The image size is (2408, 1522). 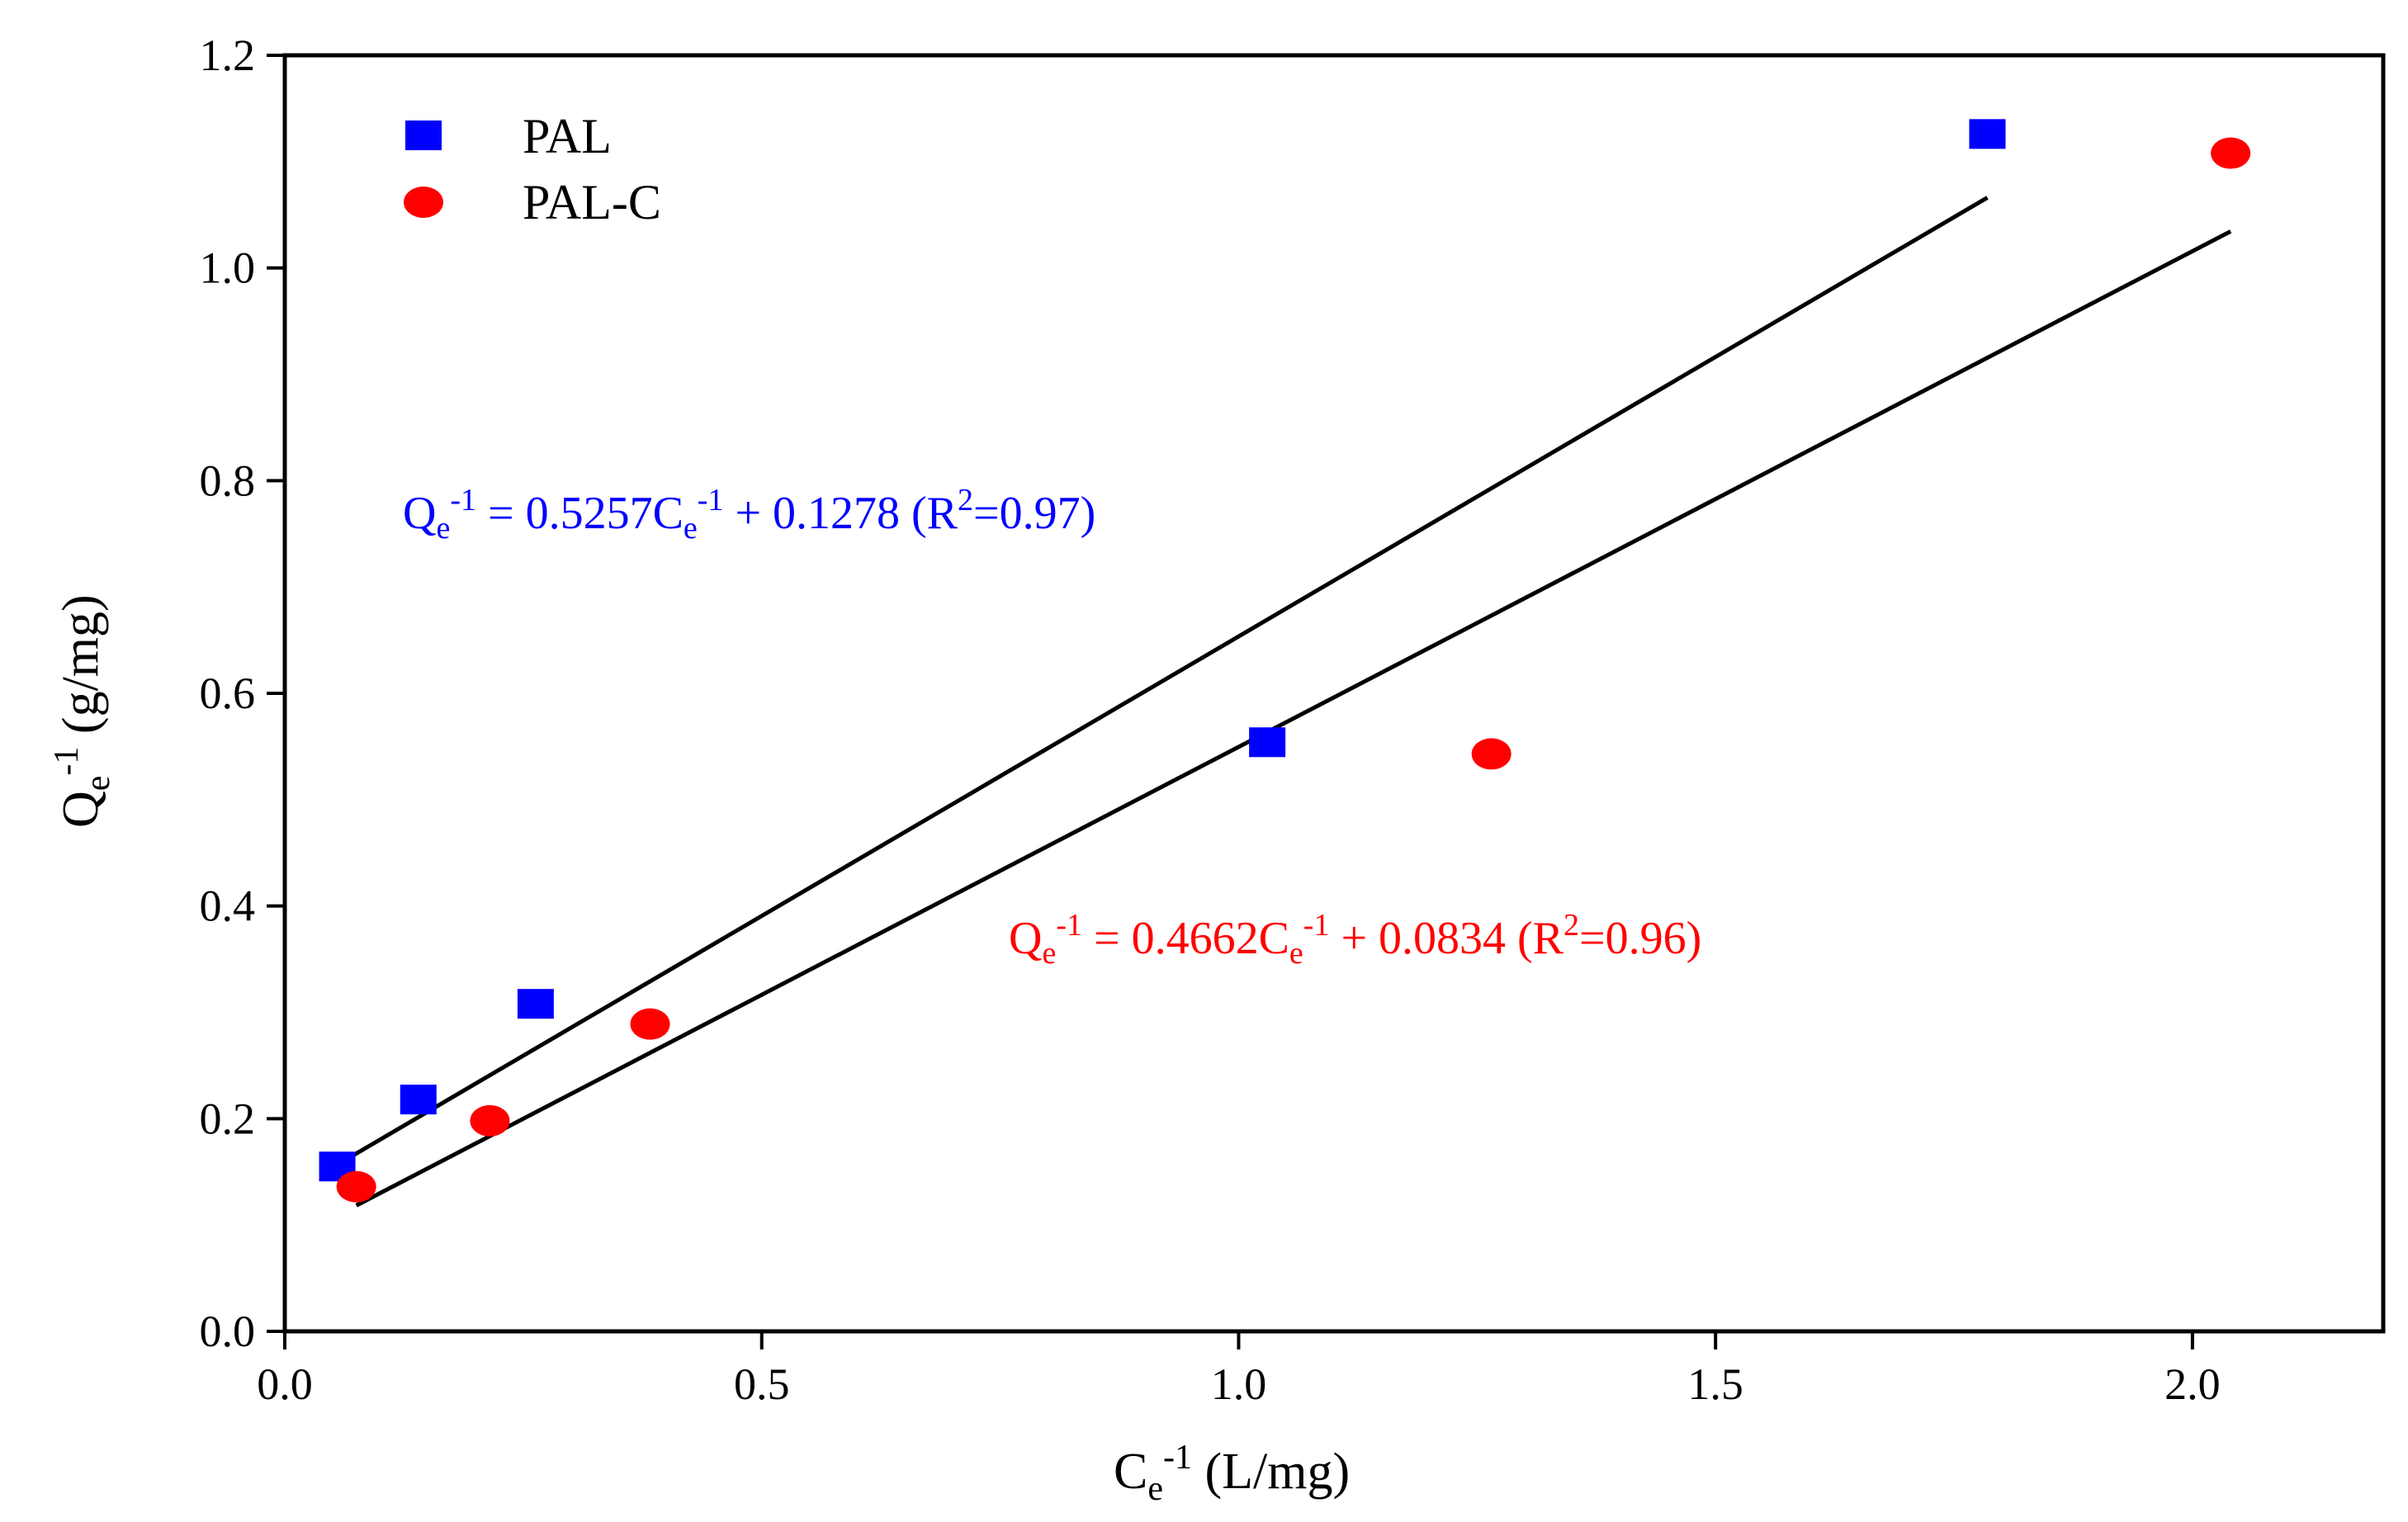 What do you see at coordinates (228, 1331) in the screenshot?
I see `y-tick-label: 0.0` at bounding box center [228, 1331].